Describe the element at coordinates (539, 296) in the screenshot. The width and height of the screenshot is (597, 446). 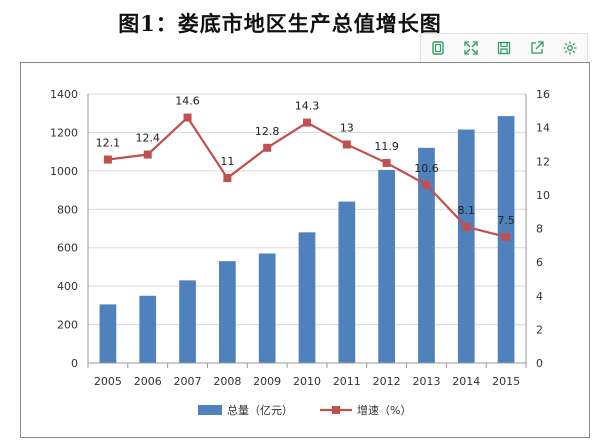
I see `y-right-tick-label: 4` at that location.